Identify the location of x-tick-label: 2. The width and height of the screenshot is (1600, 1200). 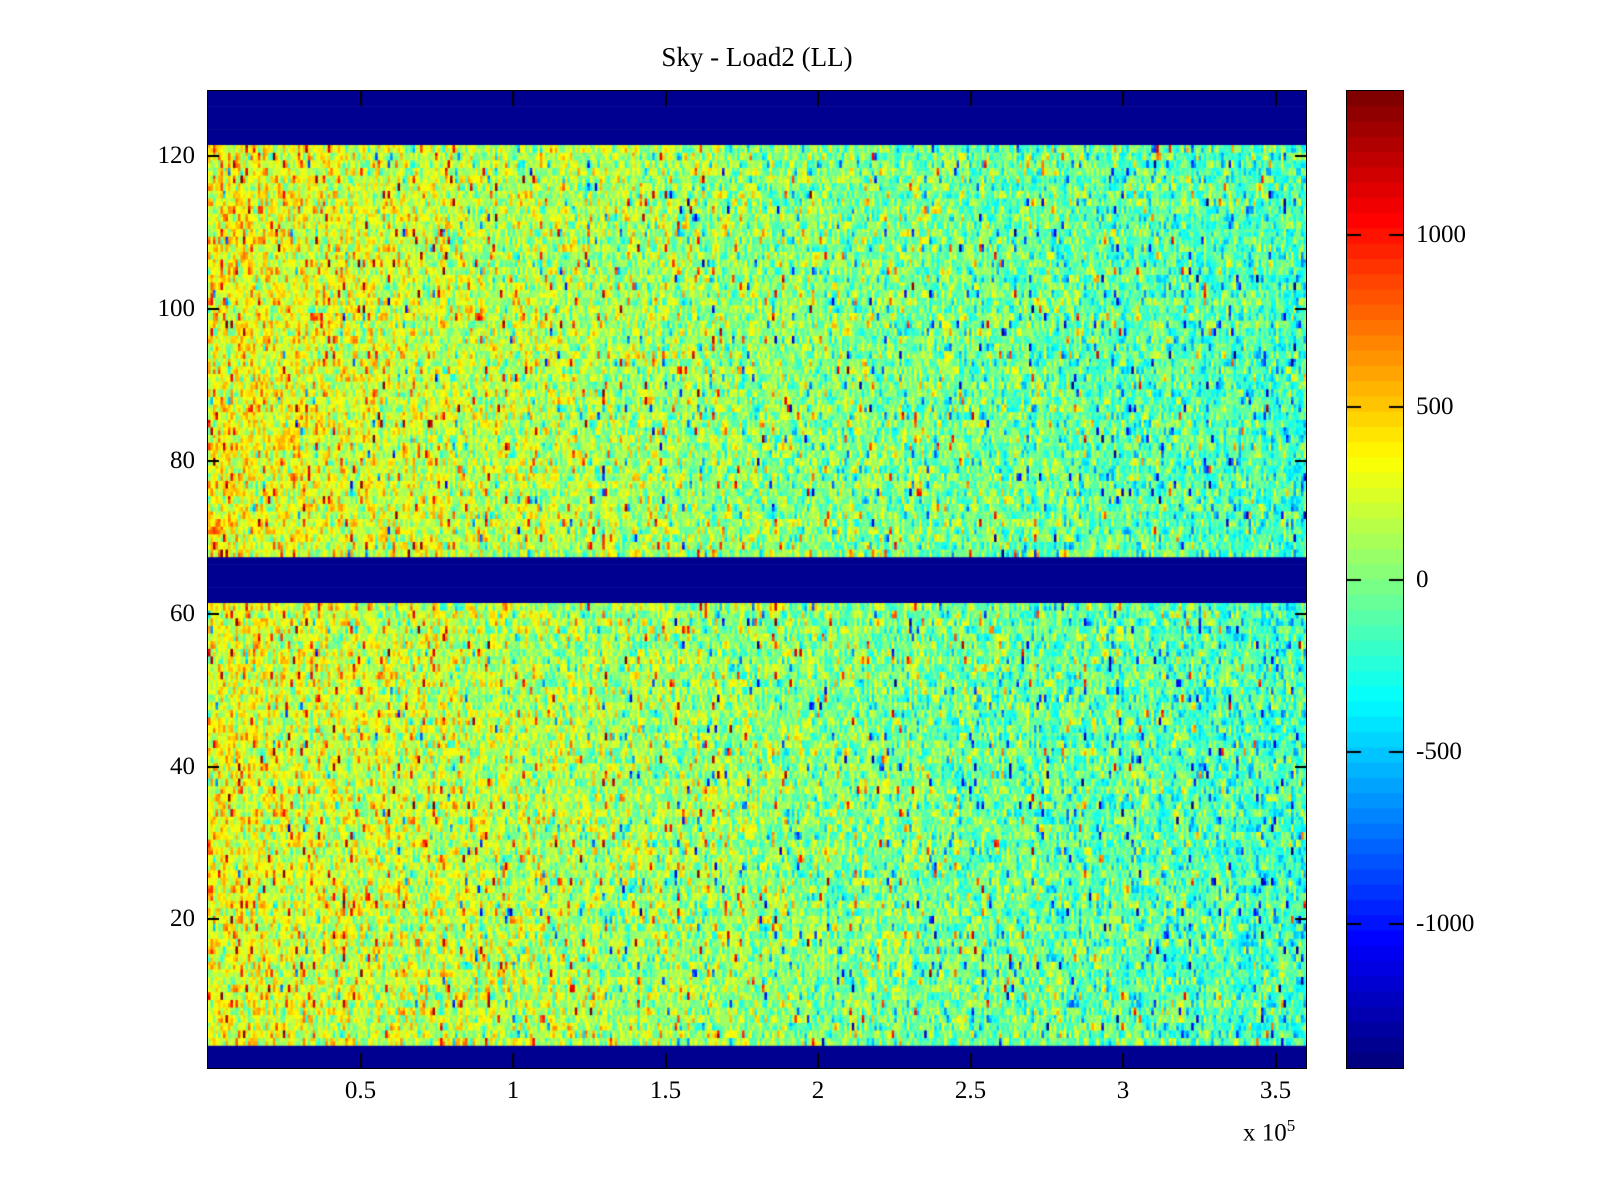
(818, 1090).